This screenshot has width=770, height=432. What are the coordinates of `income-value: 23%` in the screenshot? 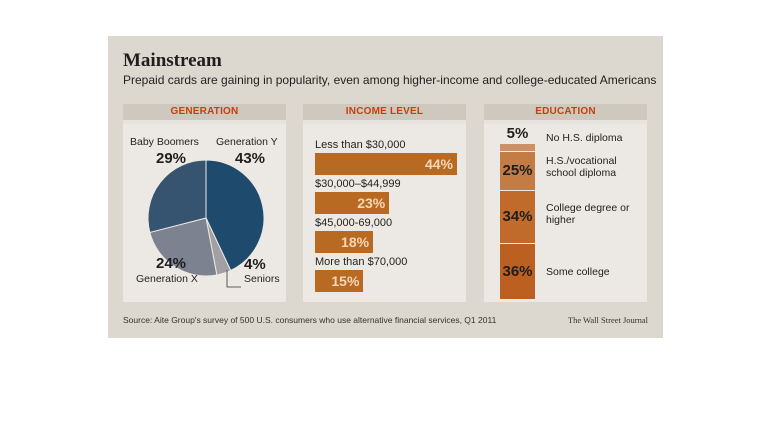 It's located at (371, 203).